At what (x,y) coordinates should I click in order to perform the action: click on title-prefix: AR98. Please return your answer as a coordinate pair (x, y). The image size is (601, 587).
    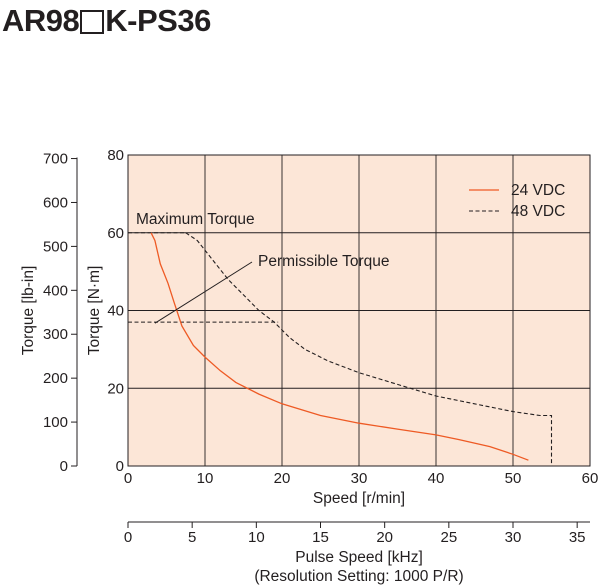
    Looking at the image, I should click on (41, 20).